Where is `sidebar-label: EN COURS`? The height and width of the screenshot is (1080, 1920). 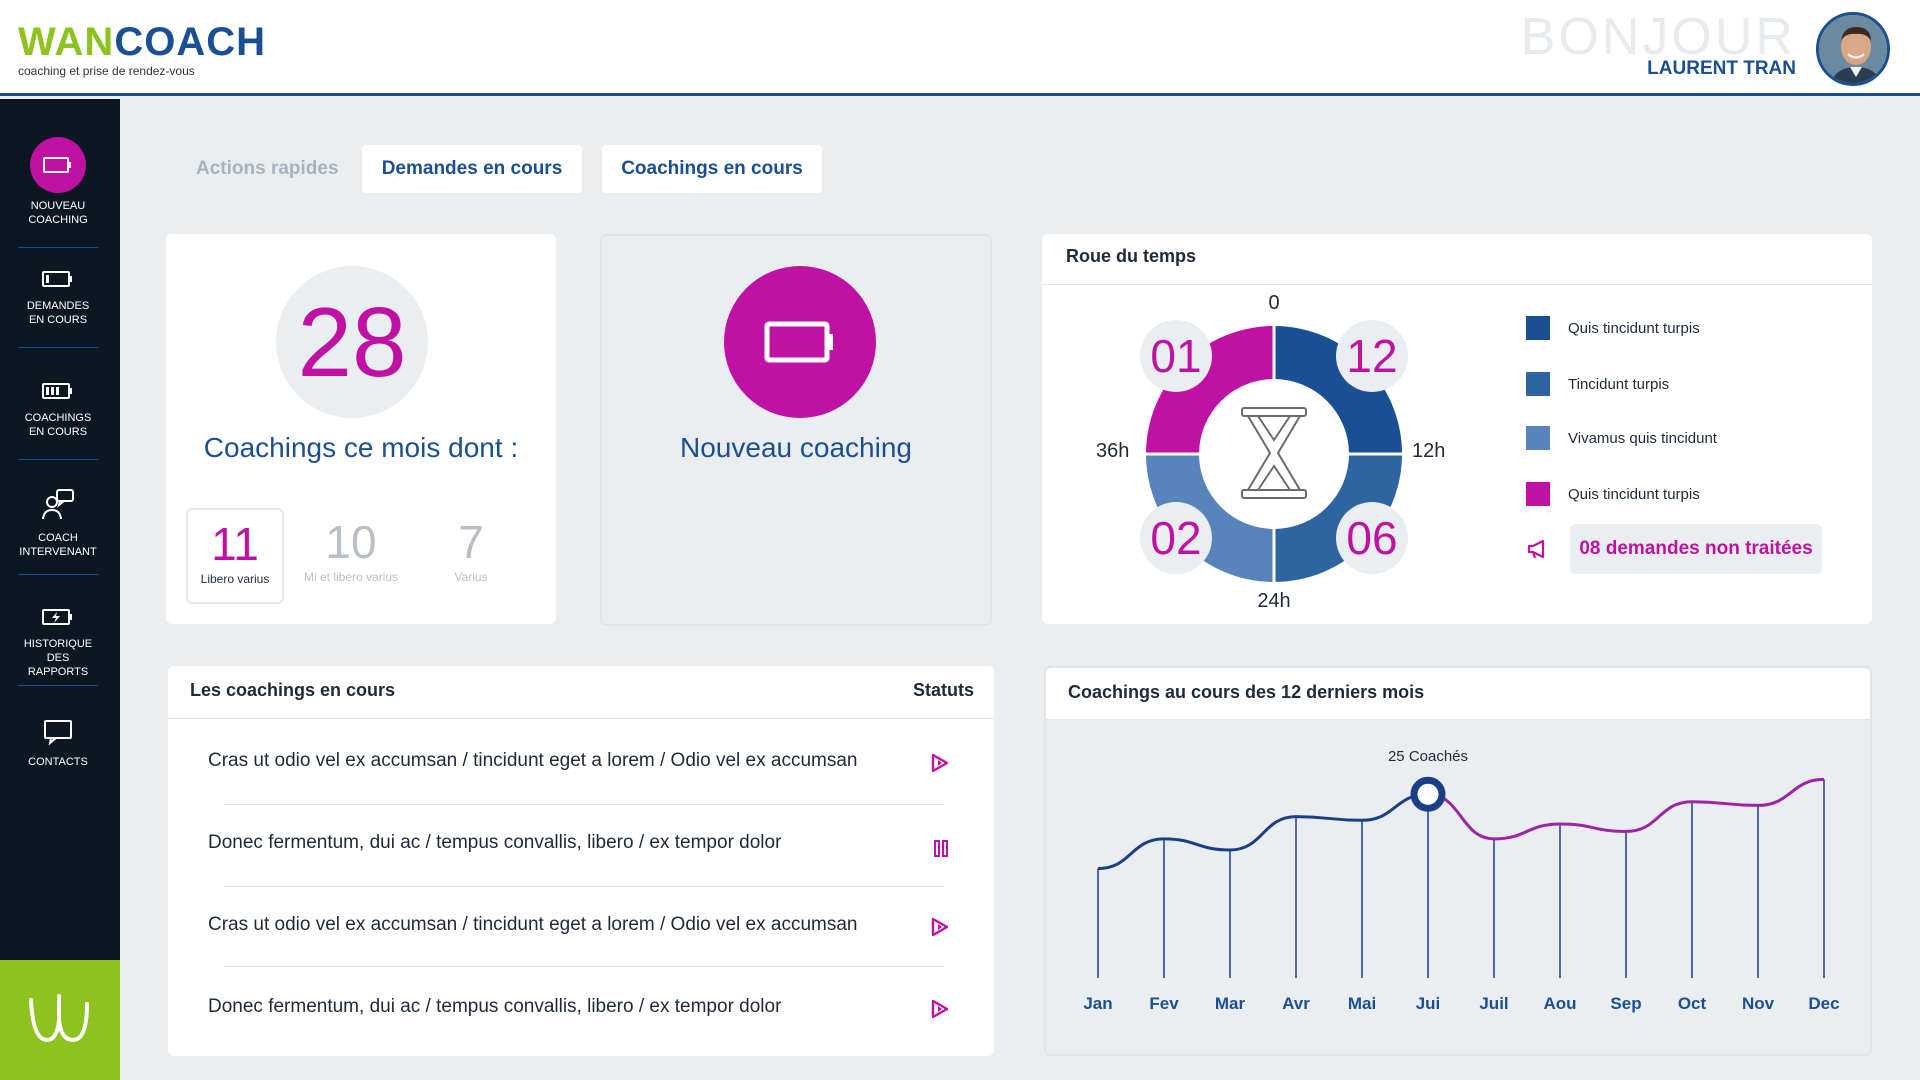 sidebar-label: EN COURS is located at coordinates (58, 432).